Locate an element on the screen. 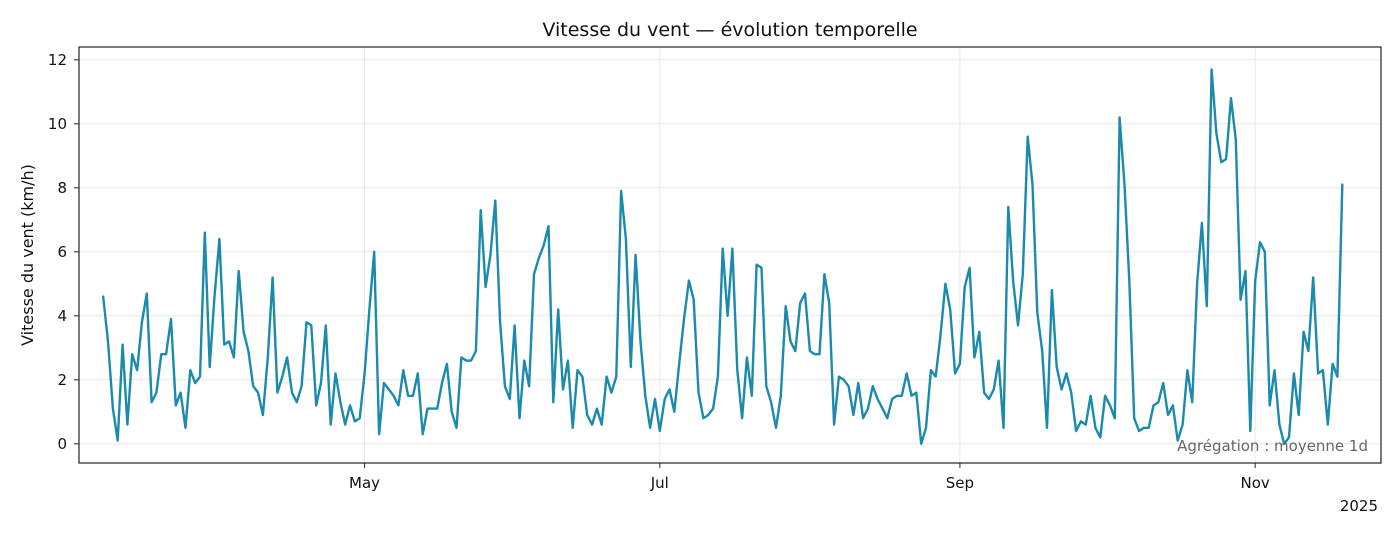 This screenshot has height=535, width=1400. aggregation-note: Agrégation : moyenne 1d is located at coordinates (1272, 446).